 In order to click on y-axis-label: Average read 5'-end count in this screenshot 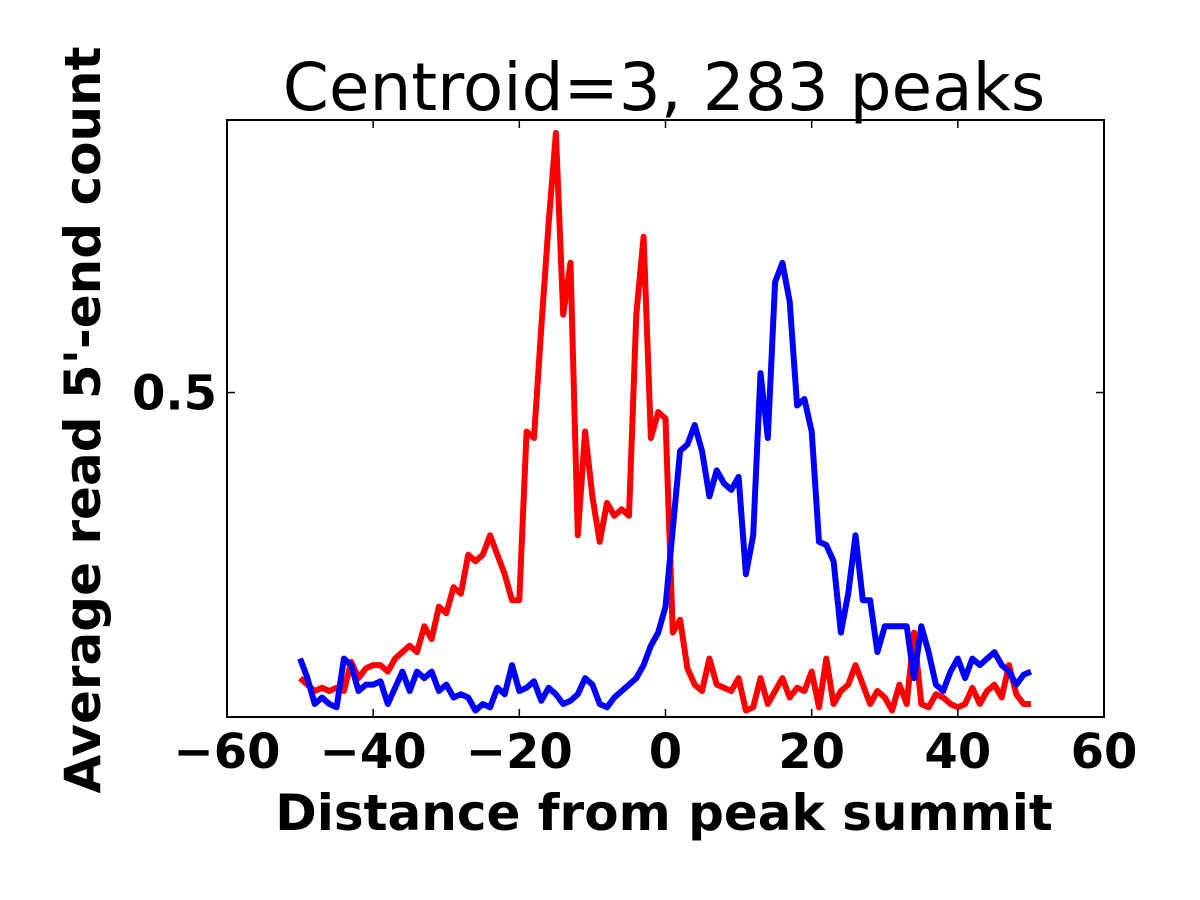, I will do `click(83, 419)`.